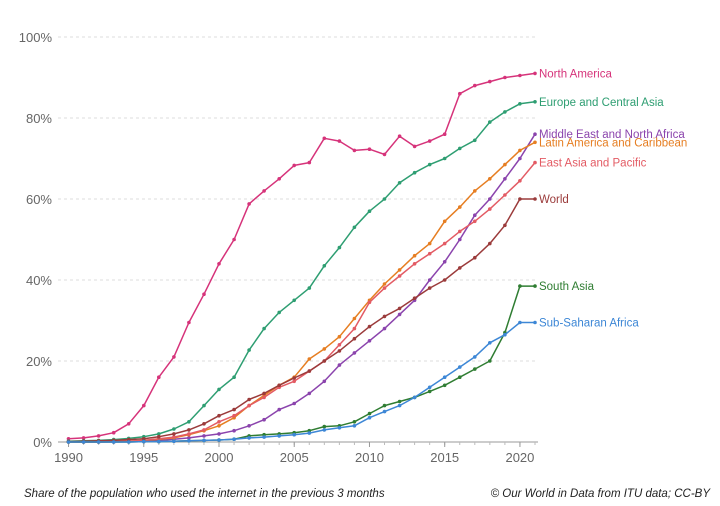 This screenshot has height=506, width=720. I want to click on y-axis-ticks: 0% 20% 40% 60% 80% 100%, so click(36, 240).